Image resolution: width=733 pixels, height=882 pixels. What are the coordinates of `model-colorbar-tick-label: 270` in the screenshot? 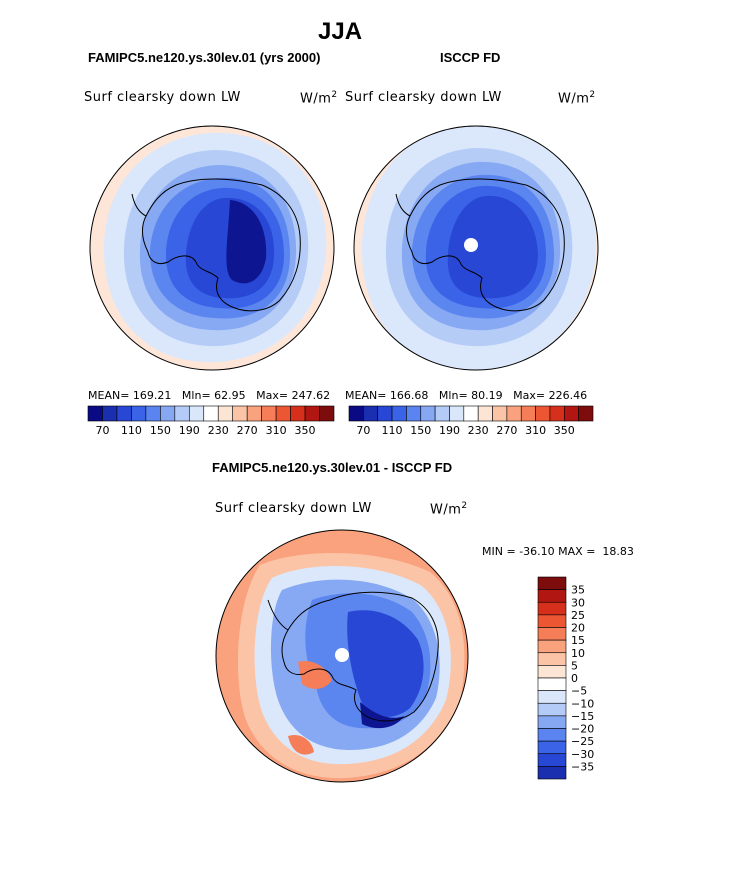 It's located at (247, 430).